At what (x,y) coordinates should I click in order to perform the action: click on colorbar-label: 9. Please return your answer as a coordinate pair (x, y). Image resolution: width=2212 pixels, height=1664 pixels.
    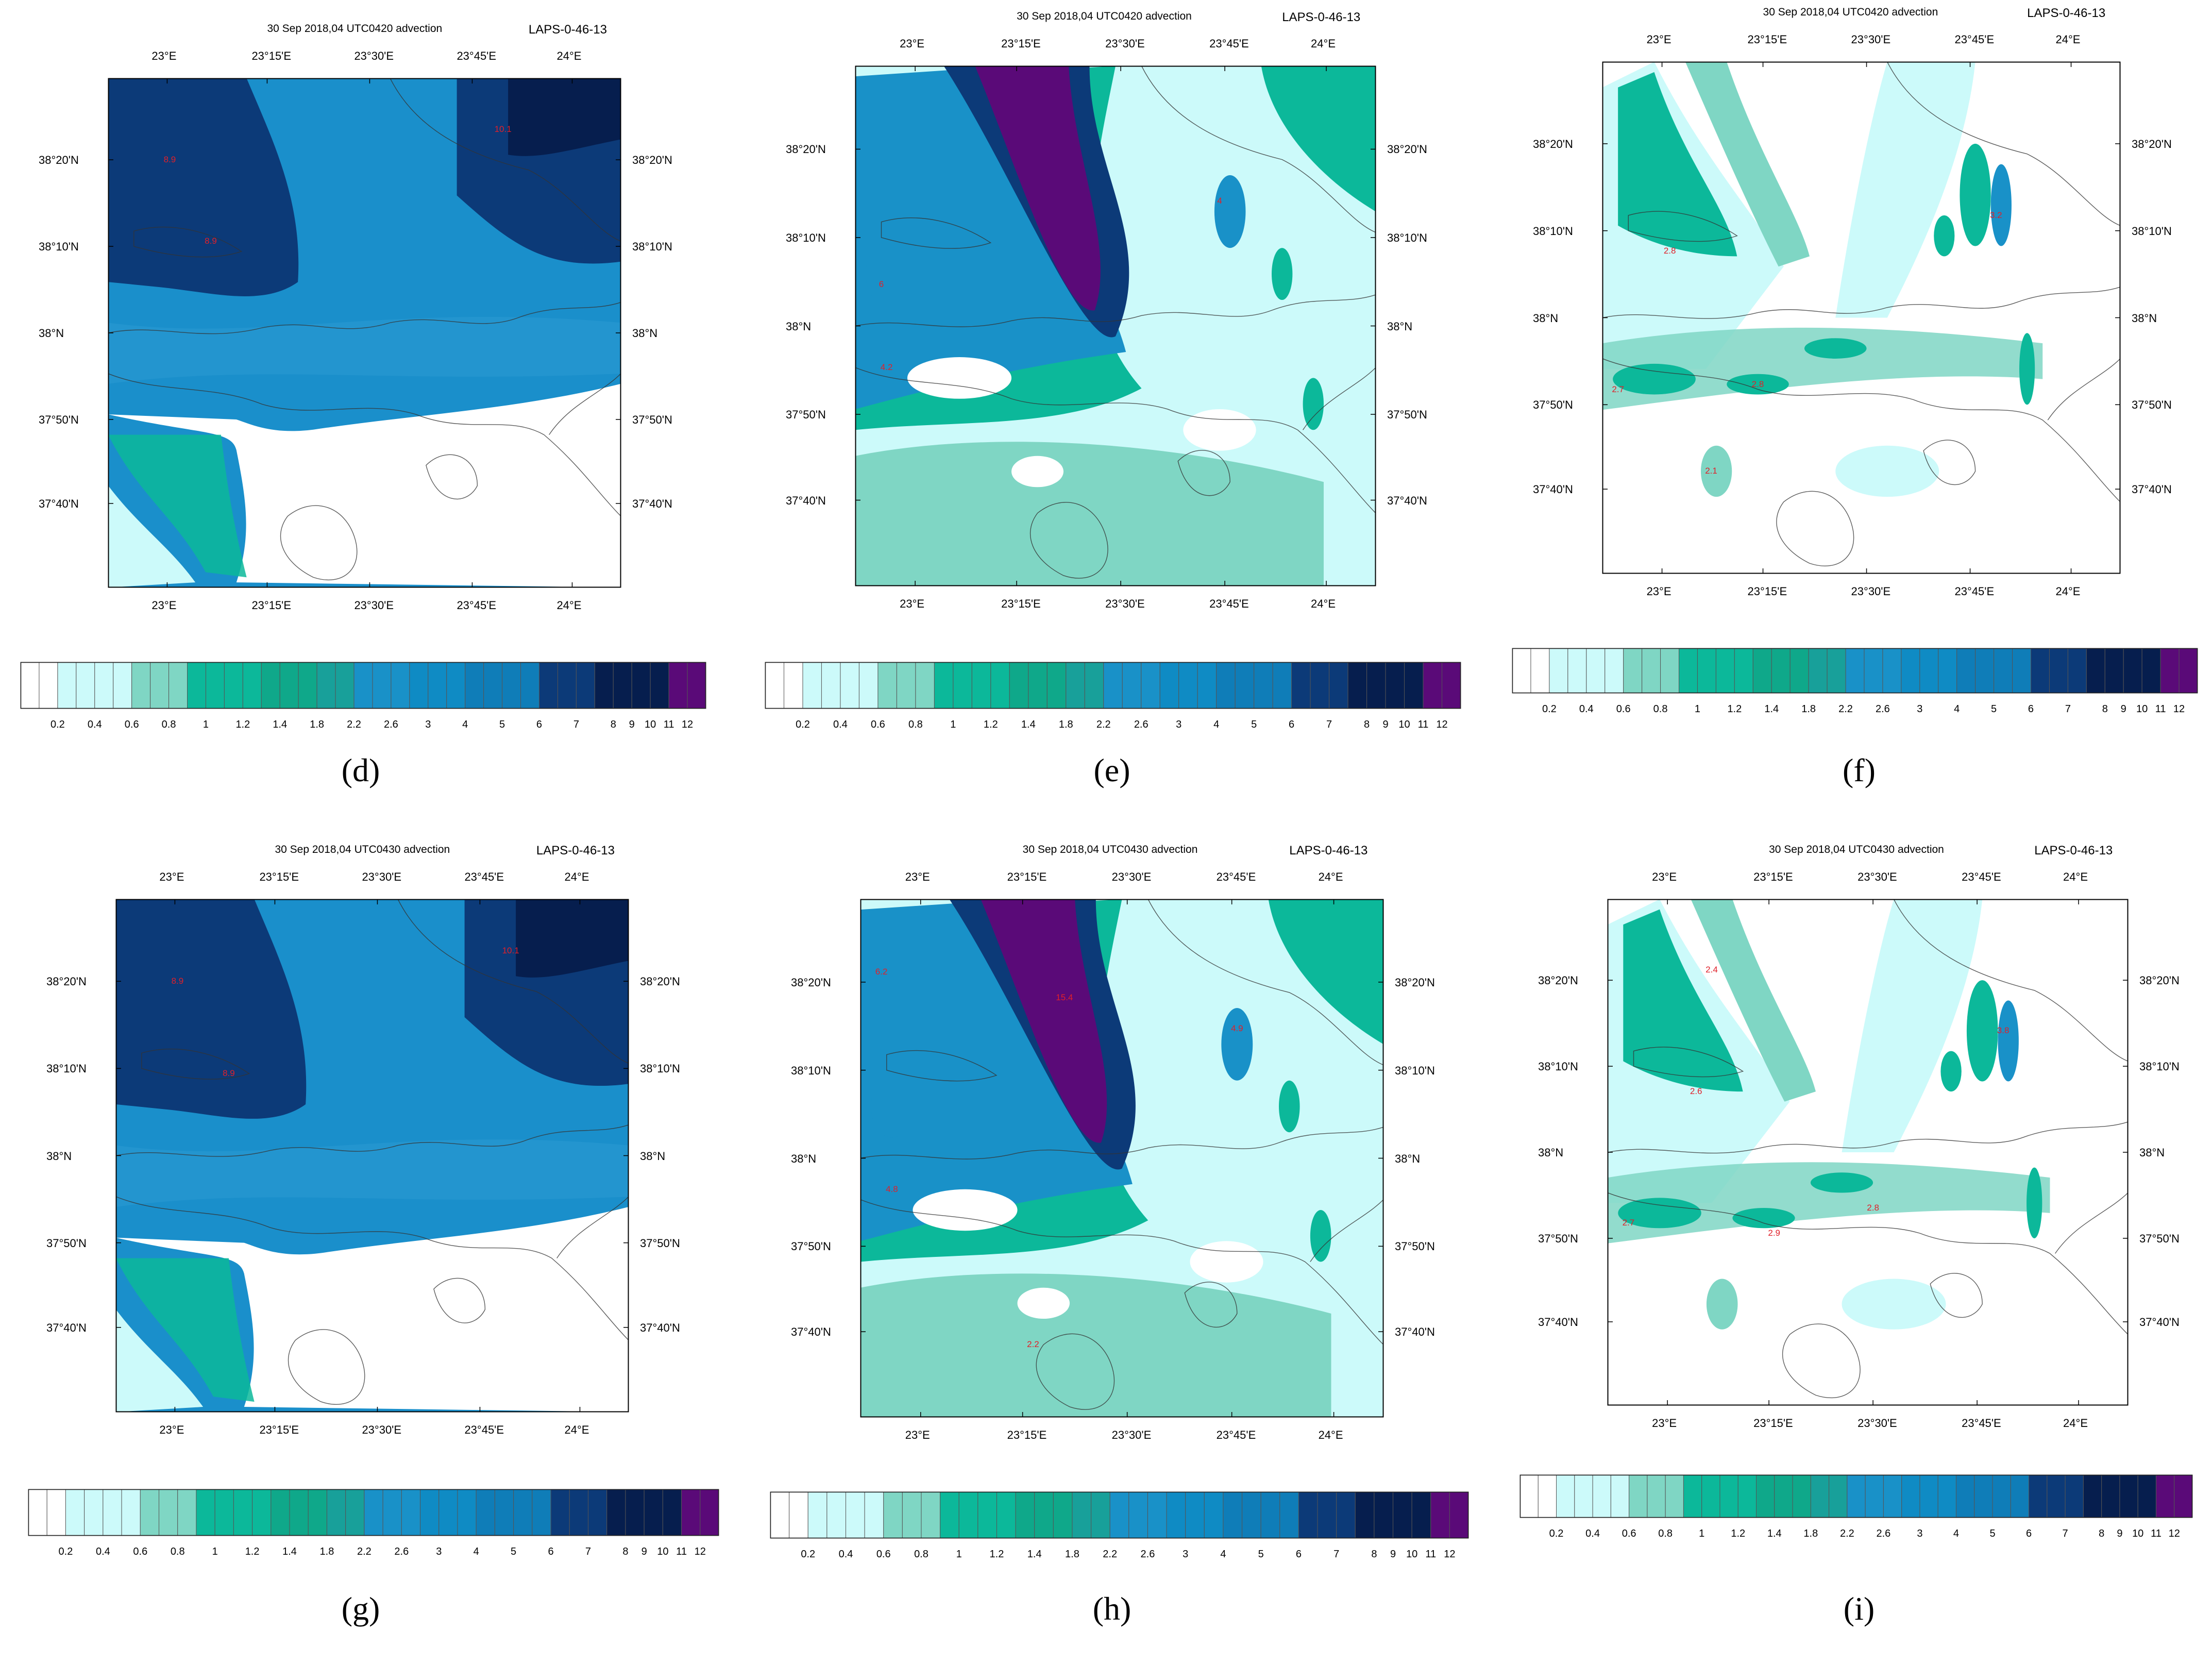
    Looking at the image, I should click on (2123, 709).